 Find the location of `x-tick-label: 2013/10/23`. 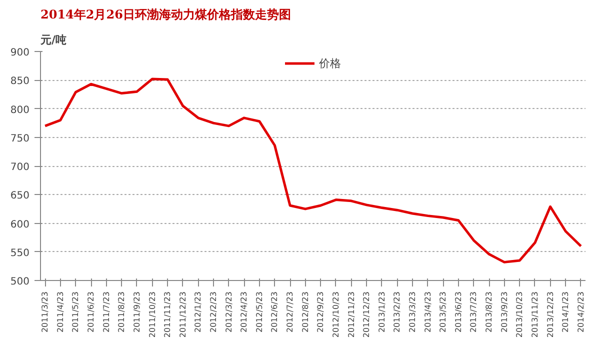

x-tick-label: 2013/10/23 is located at coordinates (519, 315).